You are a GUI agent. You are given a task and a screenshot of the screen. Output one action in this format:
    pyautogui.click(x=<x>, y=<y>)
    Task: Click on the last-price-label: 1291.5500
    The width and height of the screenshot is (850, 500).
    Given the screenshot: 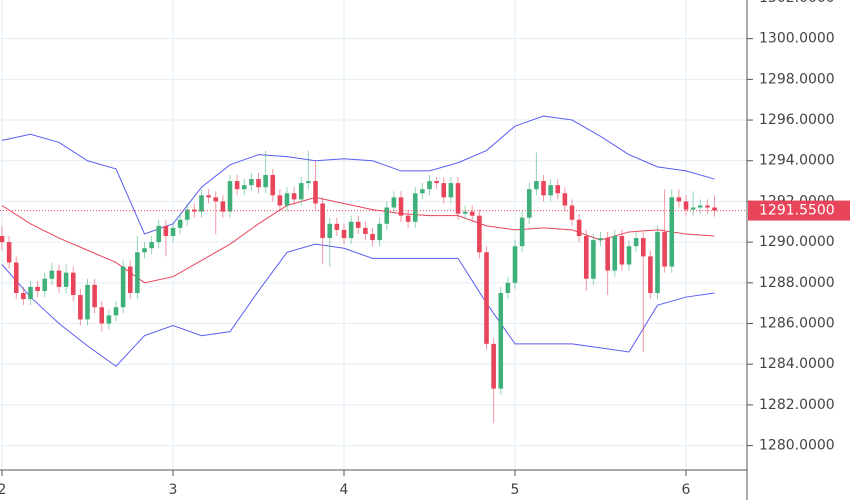 What is the action you would take?
    pyautogui.click(x=797, y=211)
    